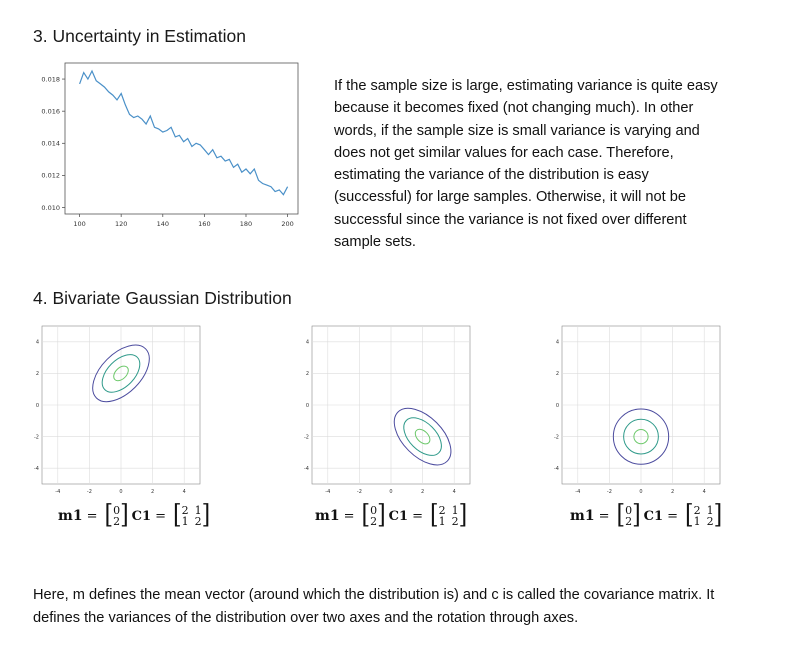 This screenshot has width=806, height=652. I want to click on y-tick-label: 0.012, so click(50, 176).